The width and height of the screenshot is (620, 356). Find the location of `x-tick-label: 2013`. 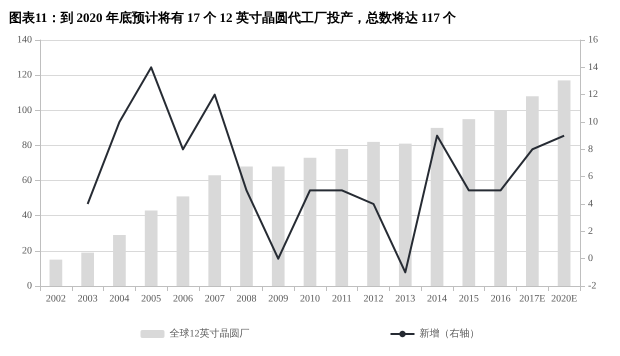

x-tick-label: 2013 is located at coordinates (405, 299).